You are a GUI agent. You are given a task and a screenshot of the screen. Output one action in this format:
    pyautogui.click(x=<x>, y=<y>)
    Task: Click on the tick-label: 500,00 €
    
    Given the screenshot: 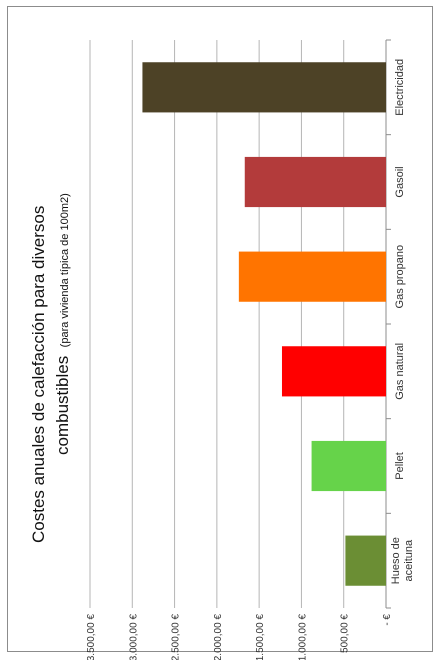 What is the action you would take?
    pyautogui.click(x=345, y=633)
    